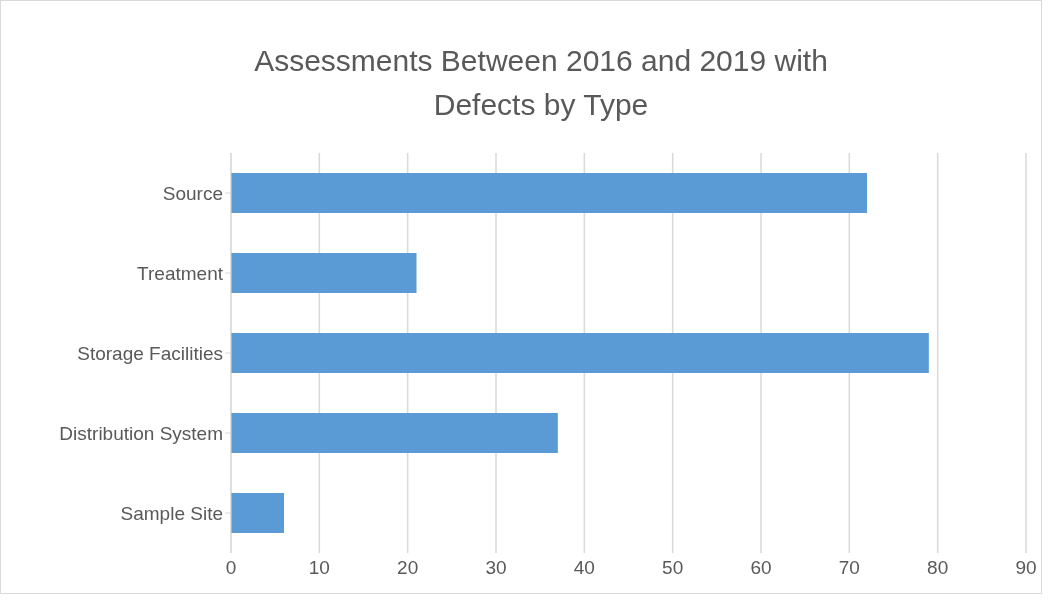  What do you see at coordinates (180, 273) in the screenshot?
I see `y-tick-label: Treatment` at bounding box center [180, 273].